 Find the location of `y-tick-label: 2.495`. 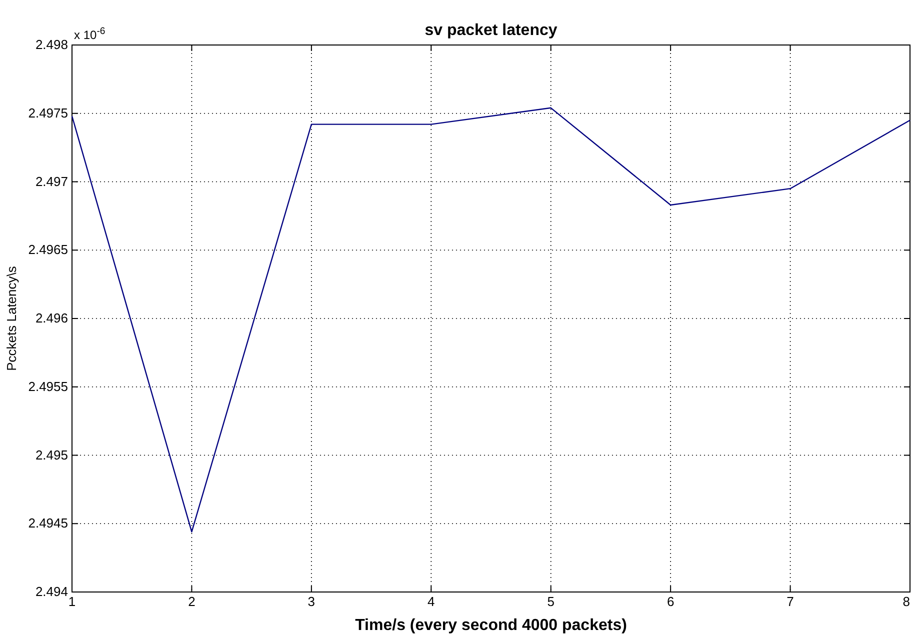

y-tick-label: 2.495 is located at coordinates (51, 454).